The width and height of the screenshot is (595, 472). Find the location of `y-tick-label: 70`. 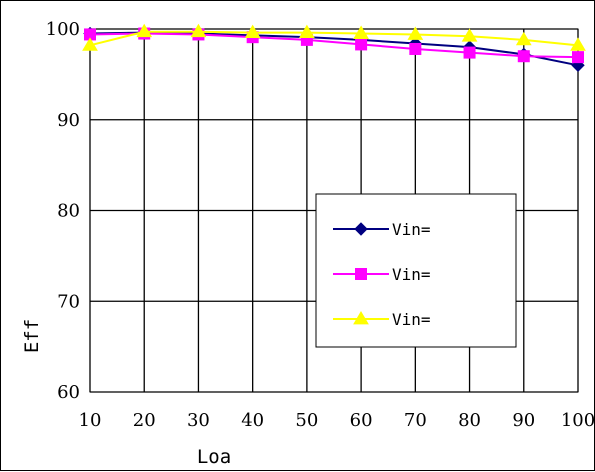

y-tick-label: 70 is located at coordinates (68, 301).